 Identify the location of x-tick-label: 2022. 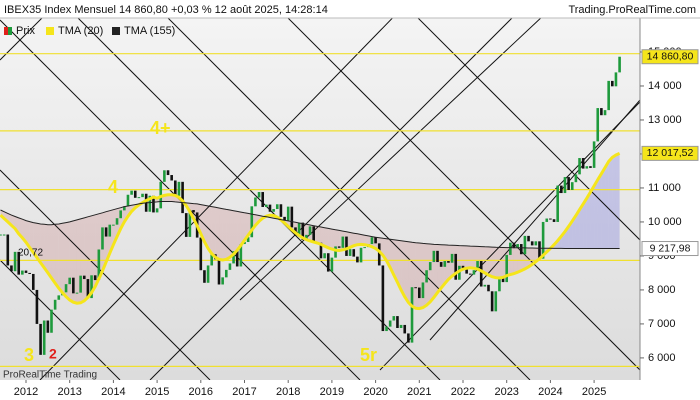
(463, 392).